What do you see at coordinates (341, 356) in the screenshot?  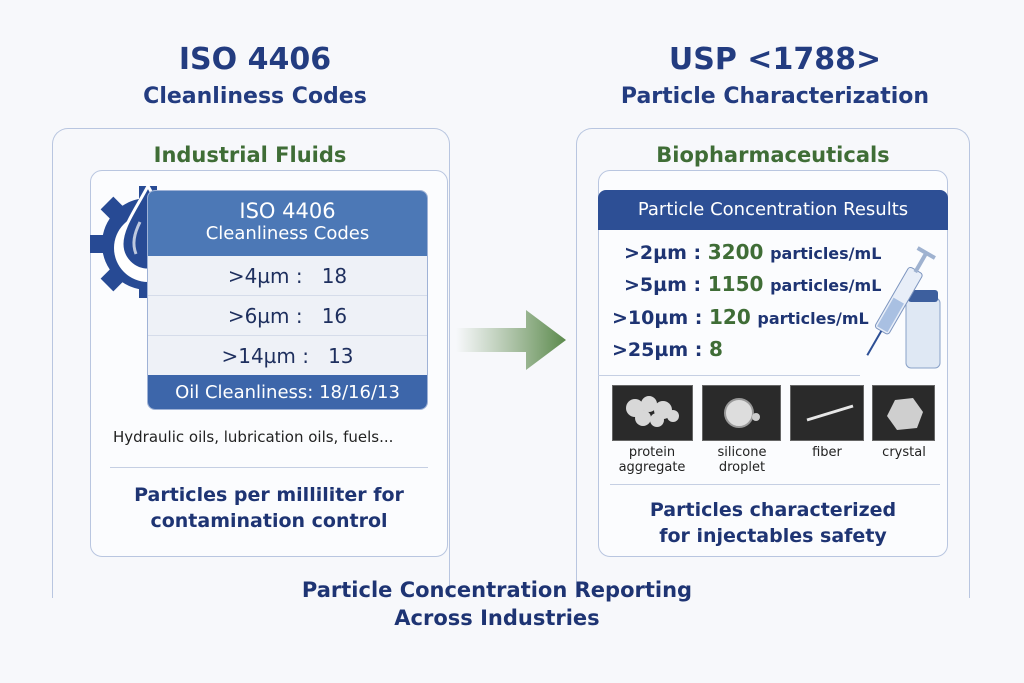 I see `code-value: 13` at bounding box center [341, 356].